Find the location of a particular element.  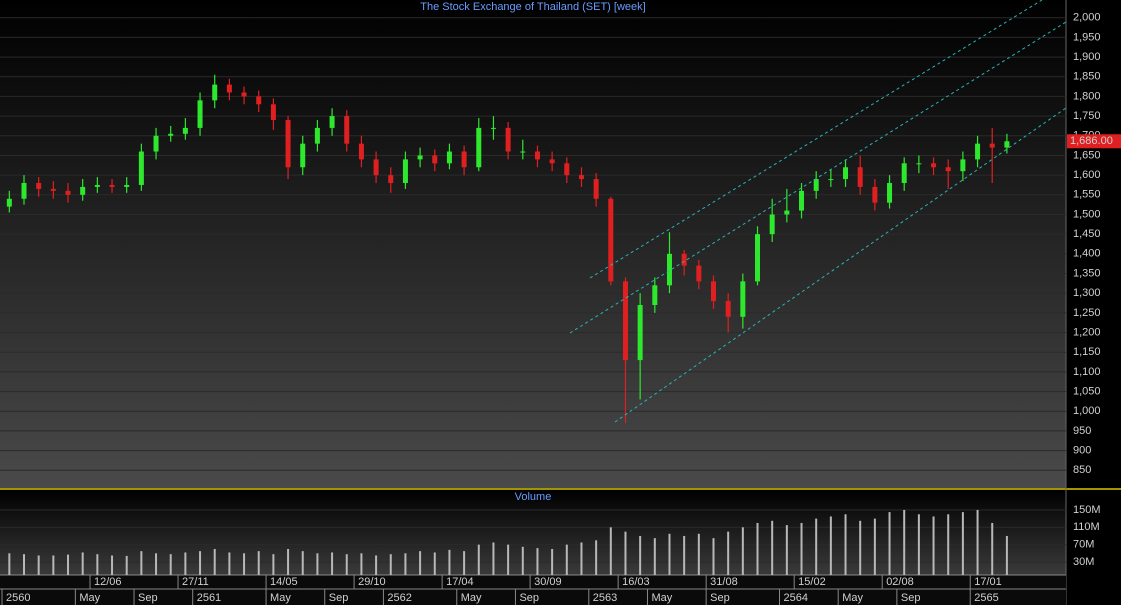

y-tick-label: 1,100 is located at coordinates (1087, 372).